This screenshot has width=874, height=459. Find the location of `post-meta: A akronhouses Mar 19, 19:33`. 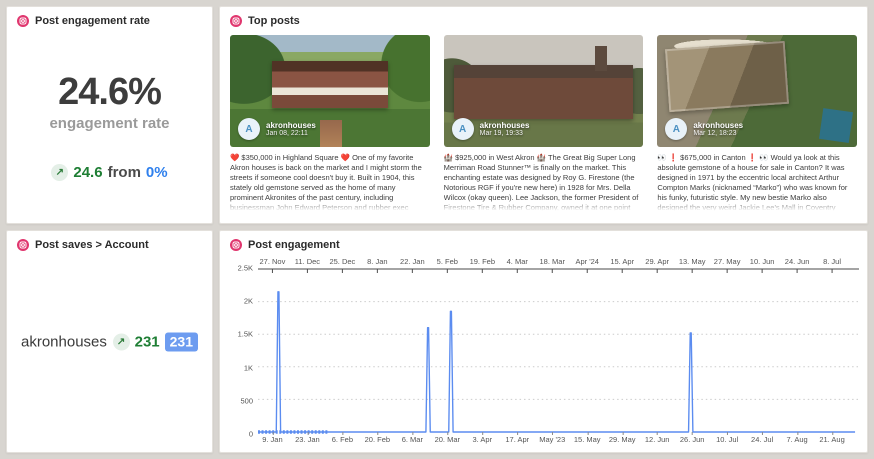

post-meta: A akronhouses Mar 19, 19:33 is located at coordinates (490, 129).